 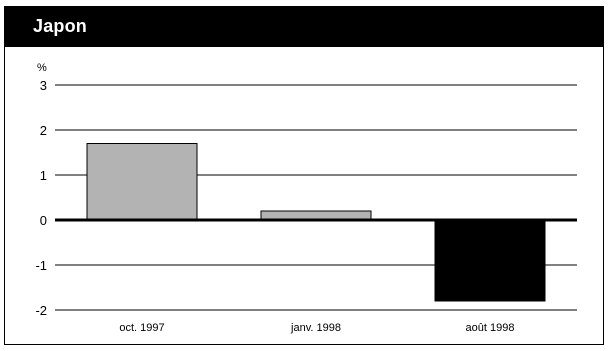 I want to click on y-tick-label: 3, so click(x=43, y=85).